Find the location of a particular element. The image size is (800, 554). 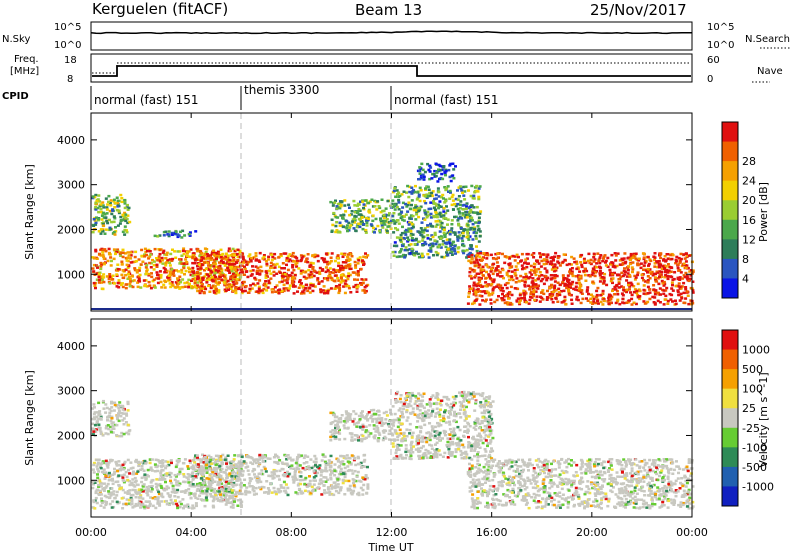

y-tick-label: 3000 is located at coordinates (71, 185).